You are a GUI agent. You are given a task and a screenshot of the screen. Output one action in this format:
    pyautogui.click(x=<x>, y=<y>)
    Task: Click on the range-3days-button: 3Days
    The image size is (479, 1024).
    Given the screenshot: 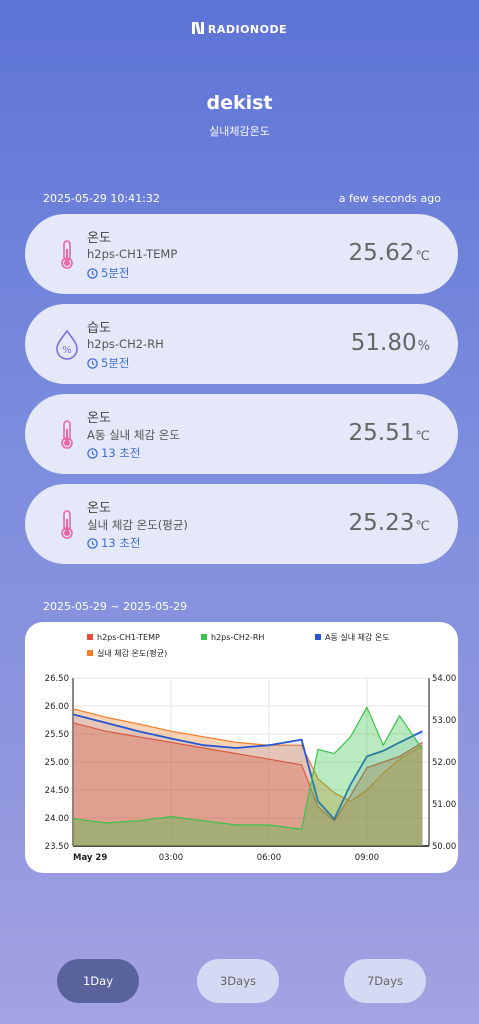 What is the action you would take?
    pyautogui.click(x=238, y=981)
    